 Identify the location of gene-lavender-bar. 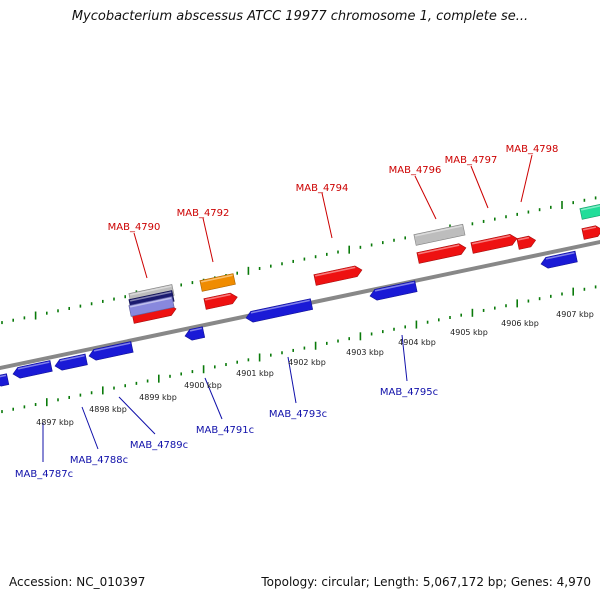
(151, 306).